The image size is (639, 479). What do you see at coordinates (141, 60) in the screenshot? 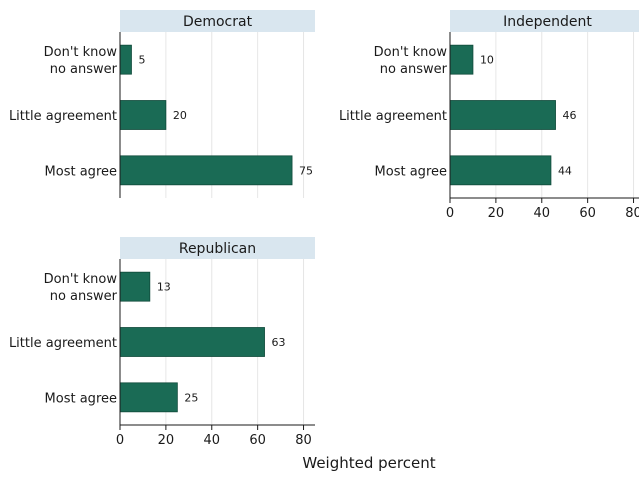
I see `value-label-0-0: 5` at bounding box center [141, 60].